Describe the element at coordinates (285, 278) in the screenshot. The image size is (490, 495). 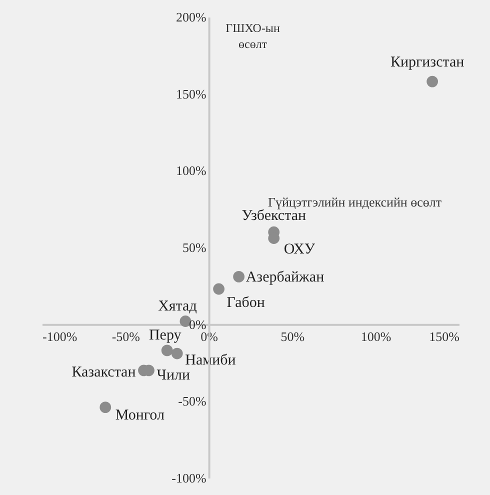
I see `annotation: Азербайжан` at that location.